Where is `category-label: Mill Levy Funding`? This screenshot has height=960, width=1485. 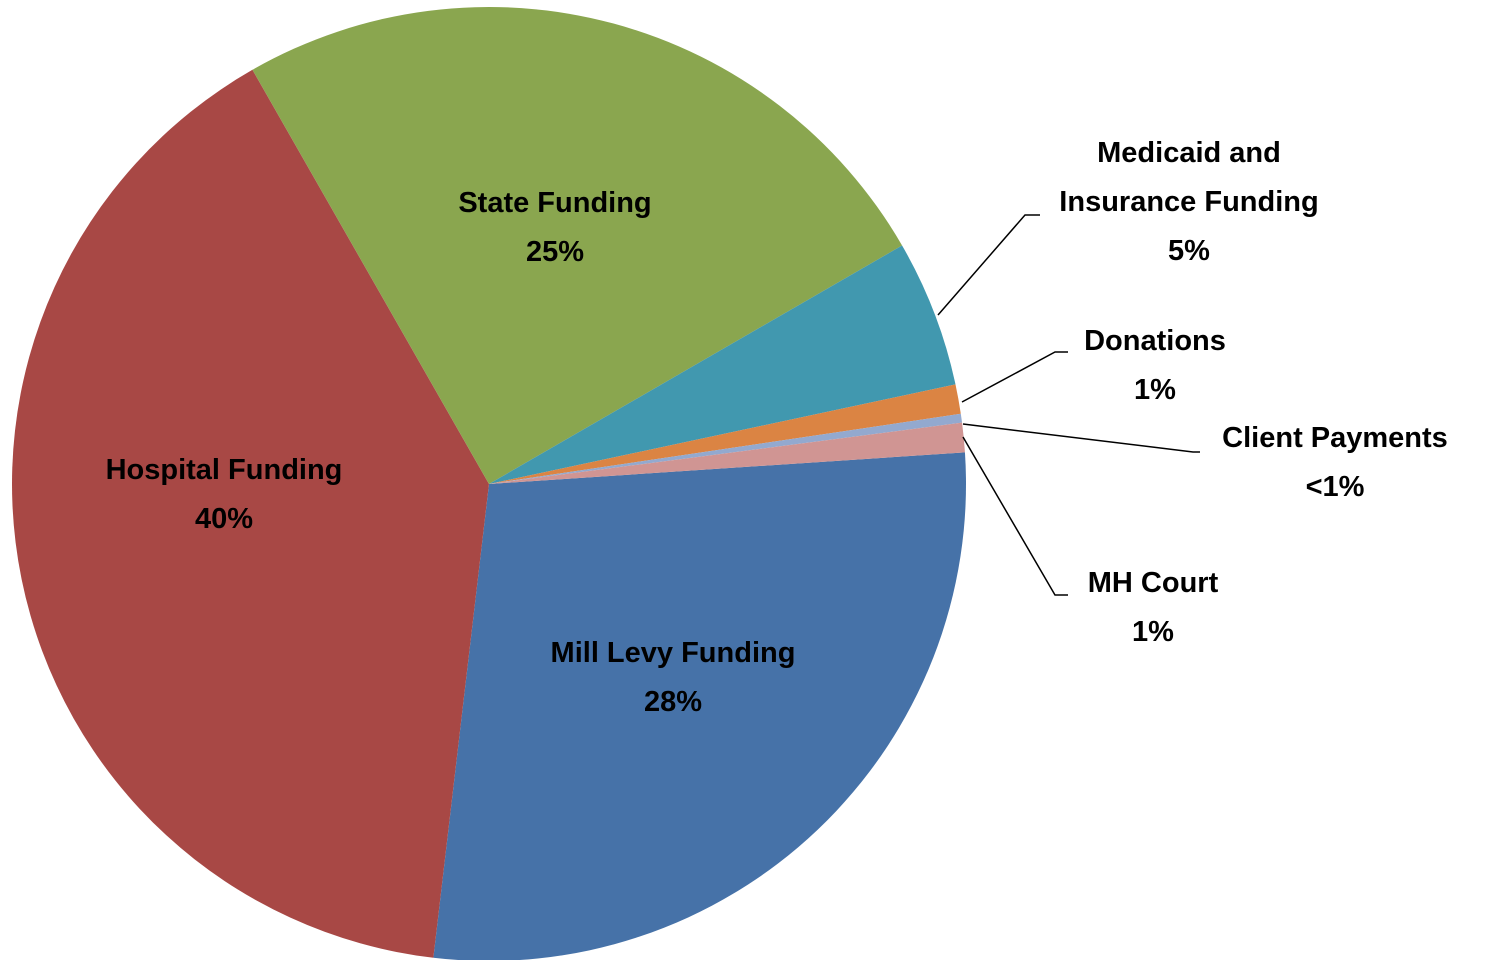 category-label: Mill Levy Funding is located at coordinates (673, 653).